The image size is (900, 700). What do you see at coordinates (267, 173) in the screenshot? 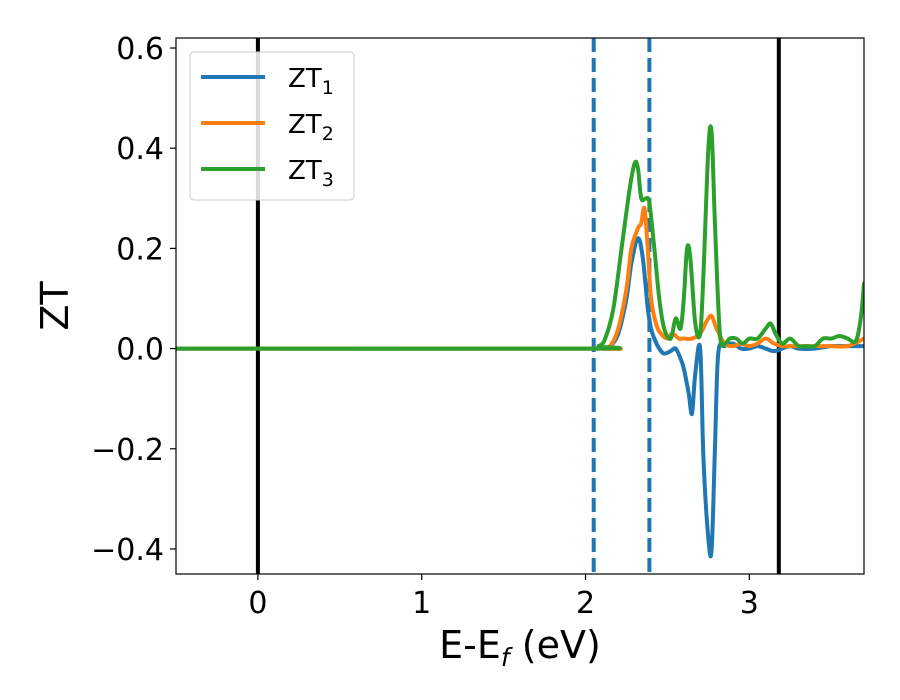
I see `legend-entry-3: ZT3` at bounding box center [267, 173].